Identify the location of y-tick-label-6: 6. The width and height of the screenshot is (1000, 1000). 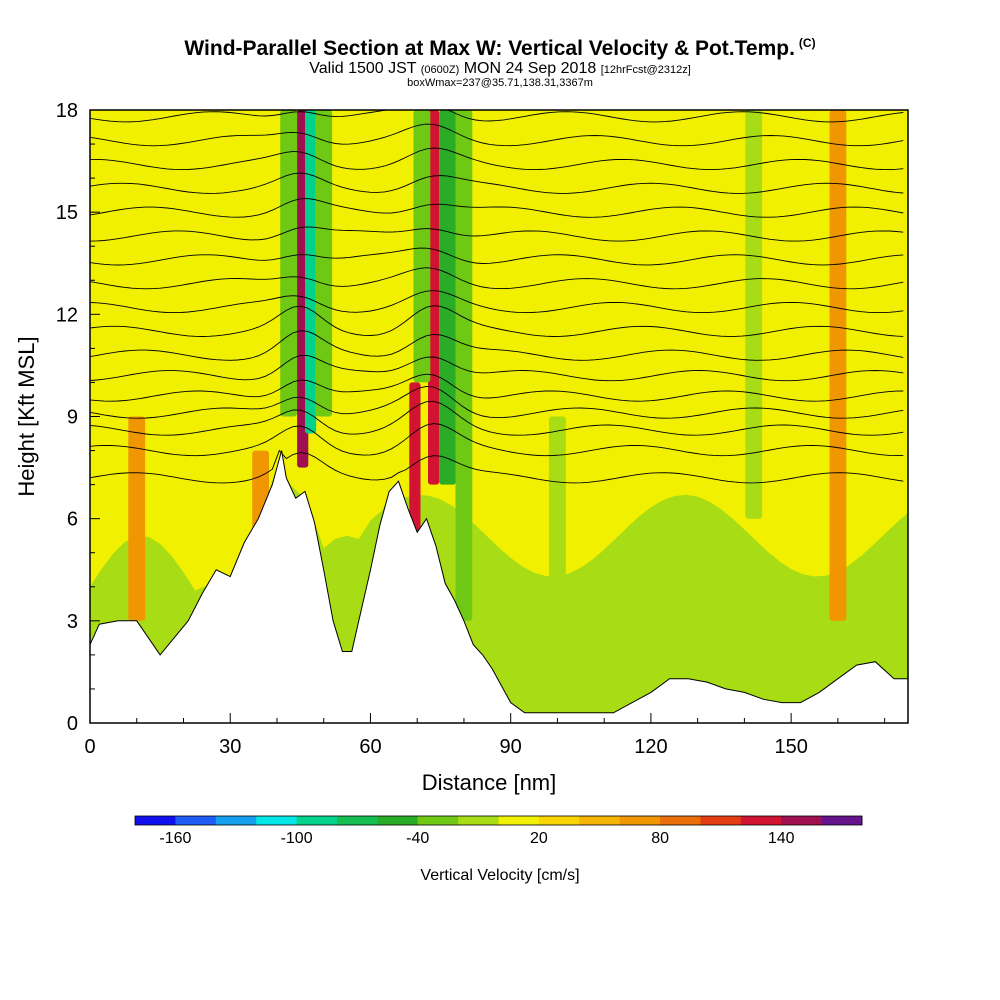
(72, 520).